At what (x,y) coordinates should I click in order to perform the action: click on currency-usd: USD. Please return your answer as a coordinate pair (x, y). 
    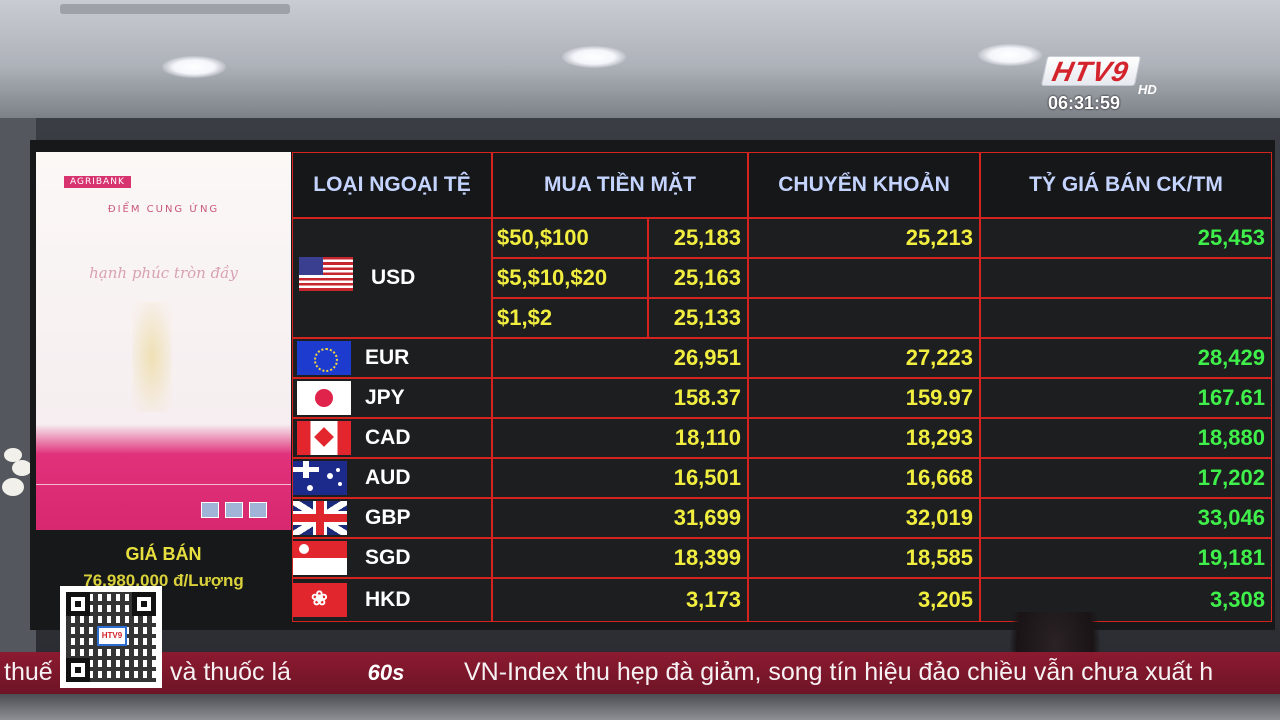
    Looking at the image, I should click on (392, 278).